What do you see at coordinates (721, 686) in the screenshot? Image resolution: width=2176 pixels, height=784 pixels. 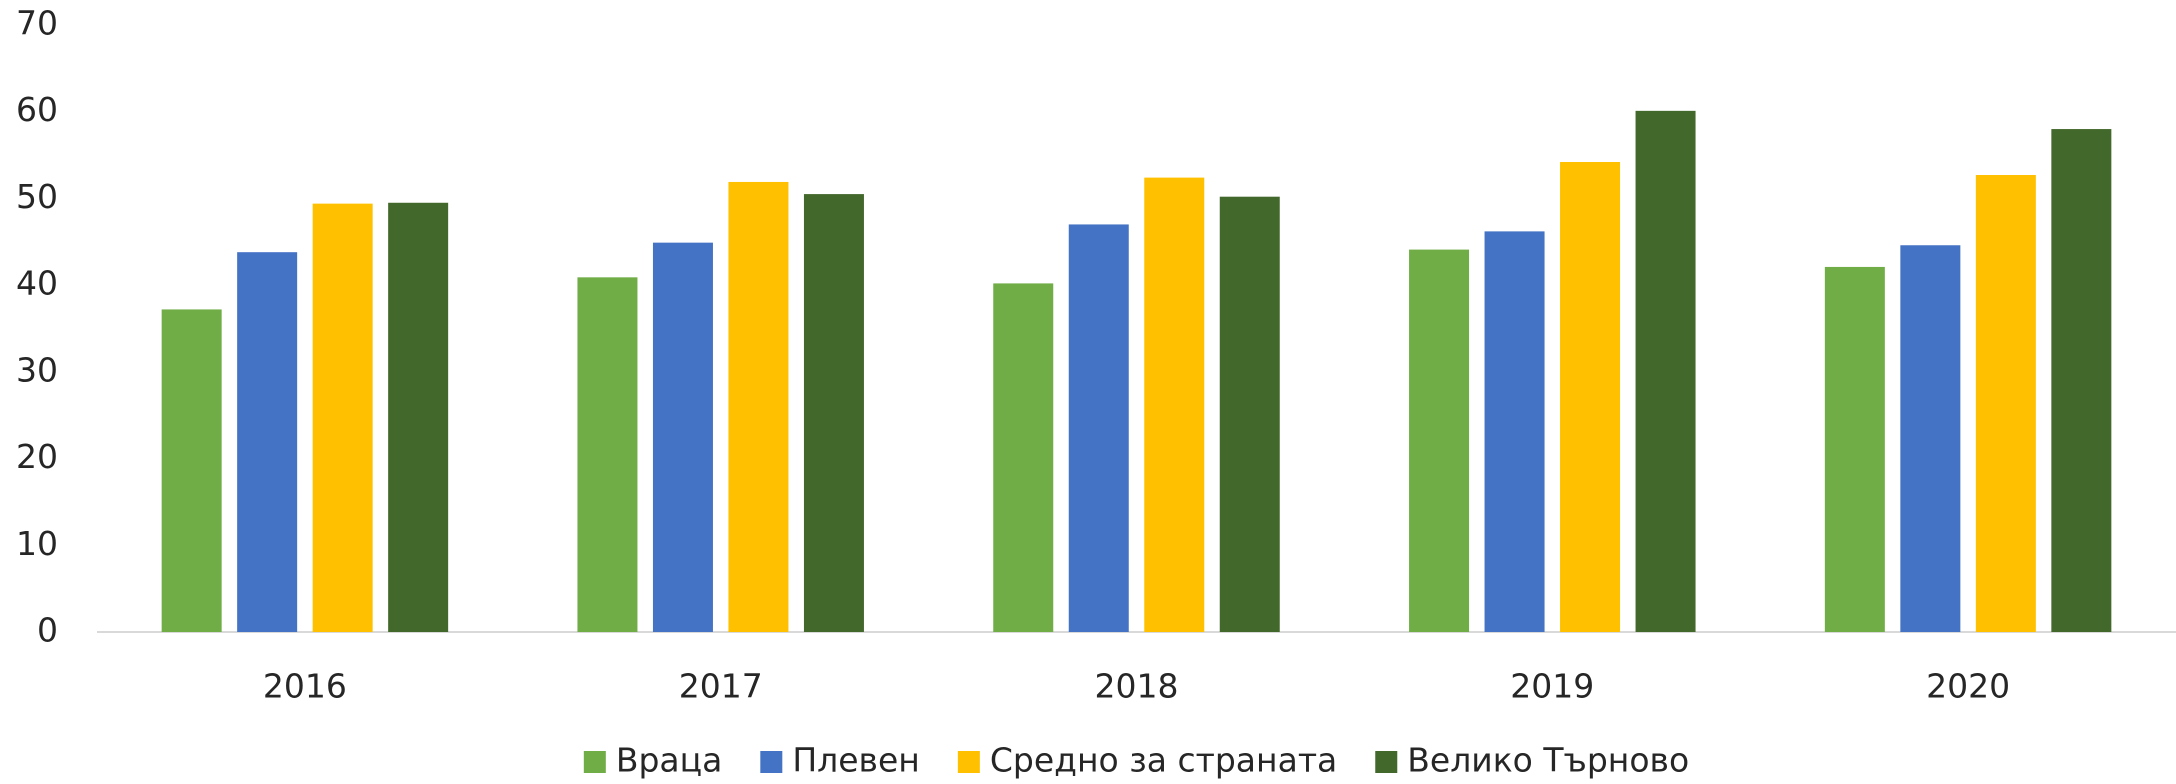 I see `x-tick-label: 2017` at bounding box center [721, 686].